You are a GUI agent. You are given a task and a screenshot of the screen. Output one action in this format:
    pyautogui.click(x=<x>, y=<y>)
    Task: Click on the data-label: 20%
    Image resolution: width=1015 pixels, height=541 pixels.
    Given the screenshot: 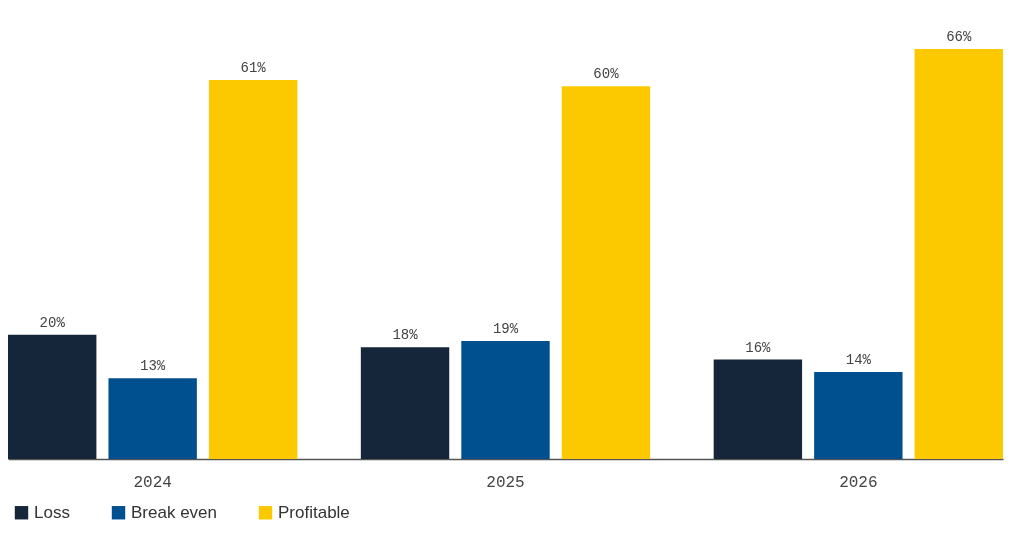 What is the action you would take?
    pyautogui.click(x=52, y=322)
    